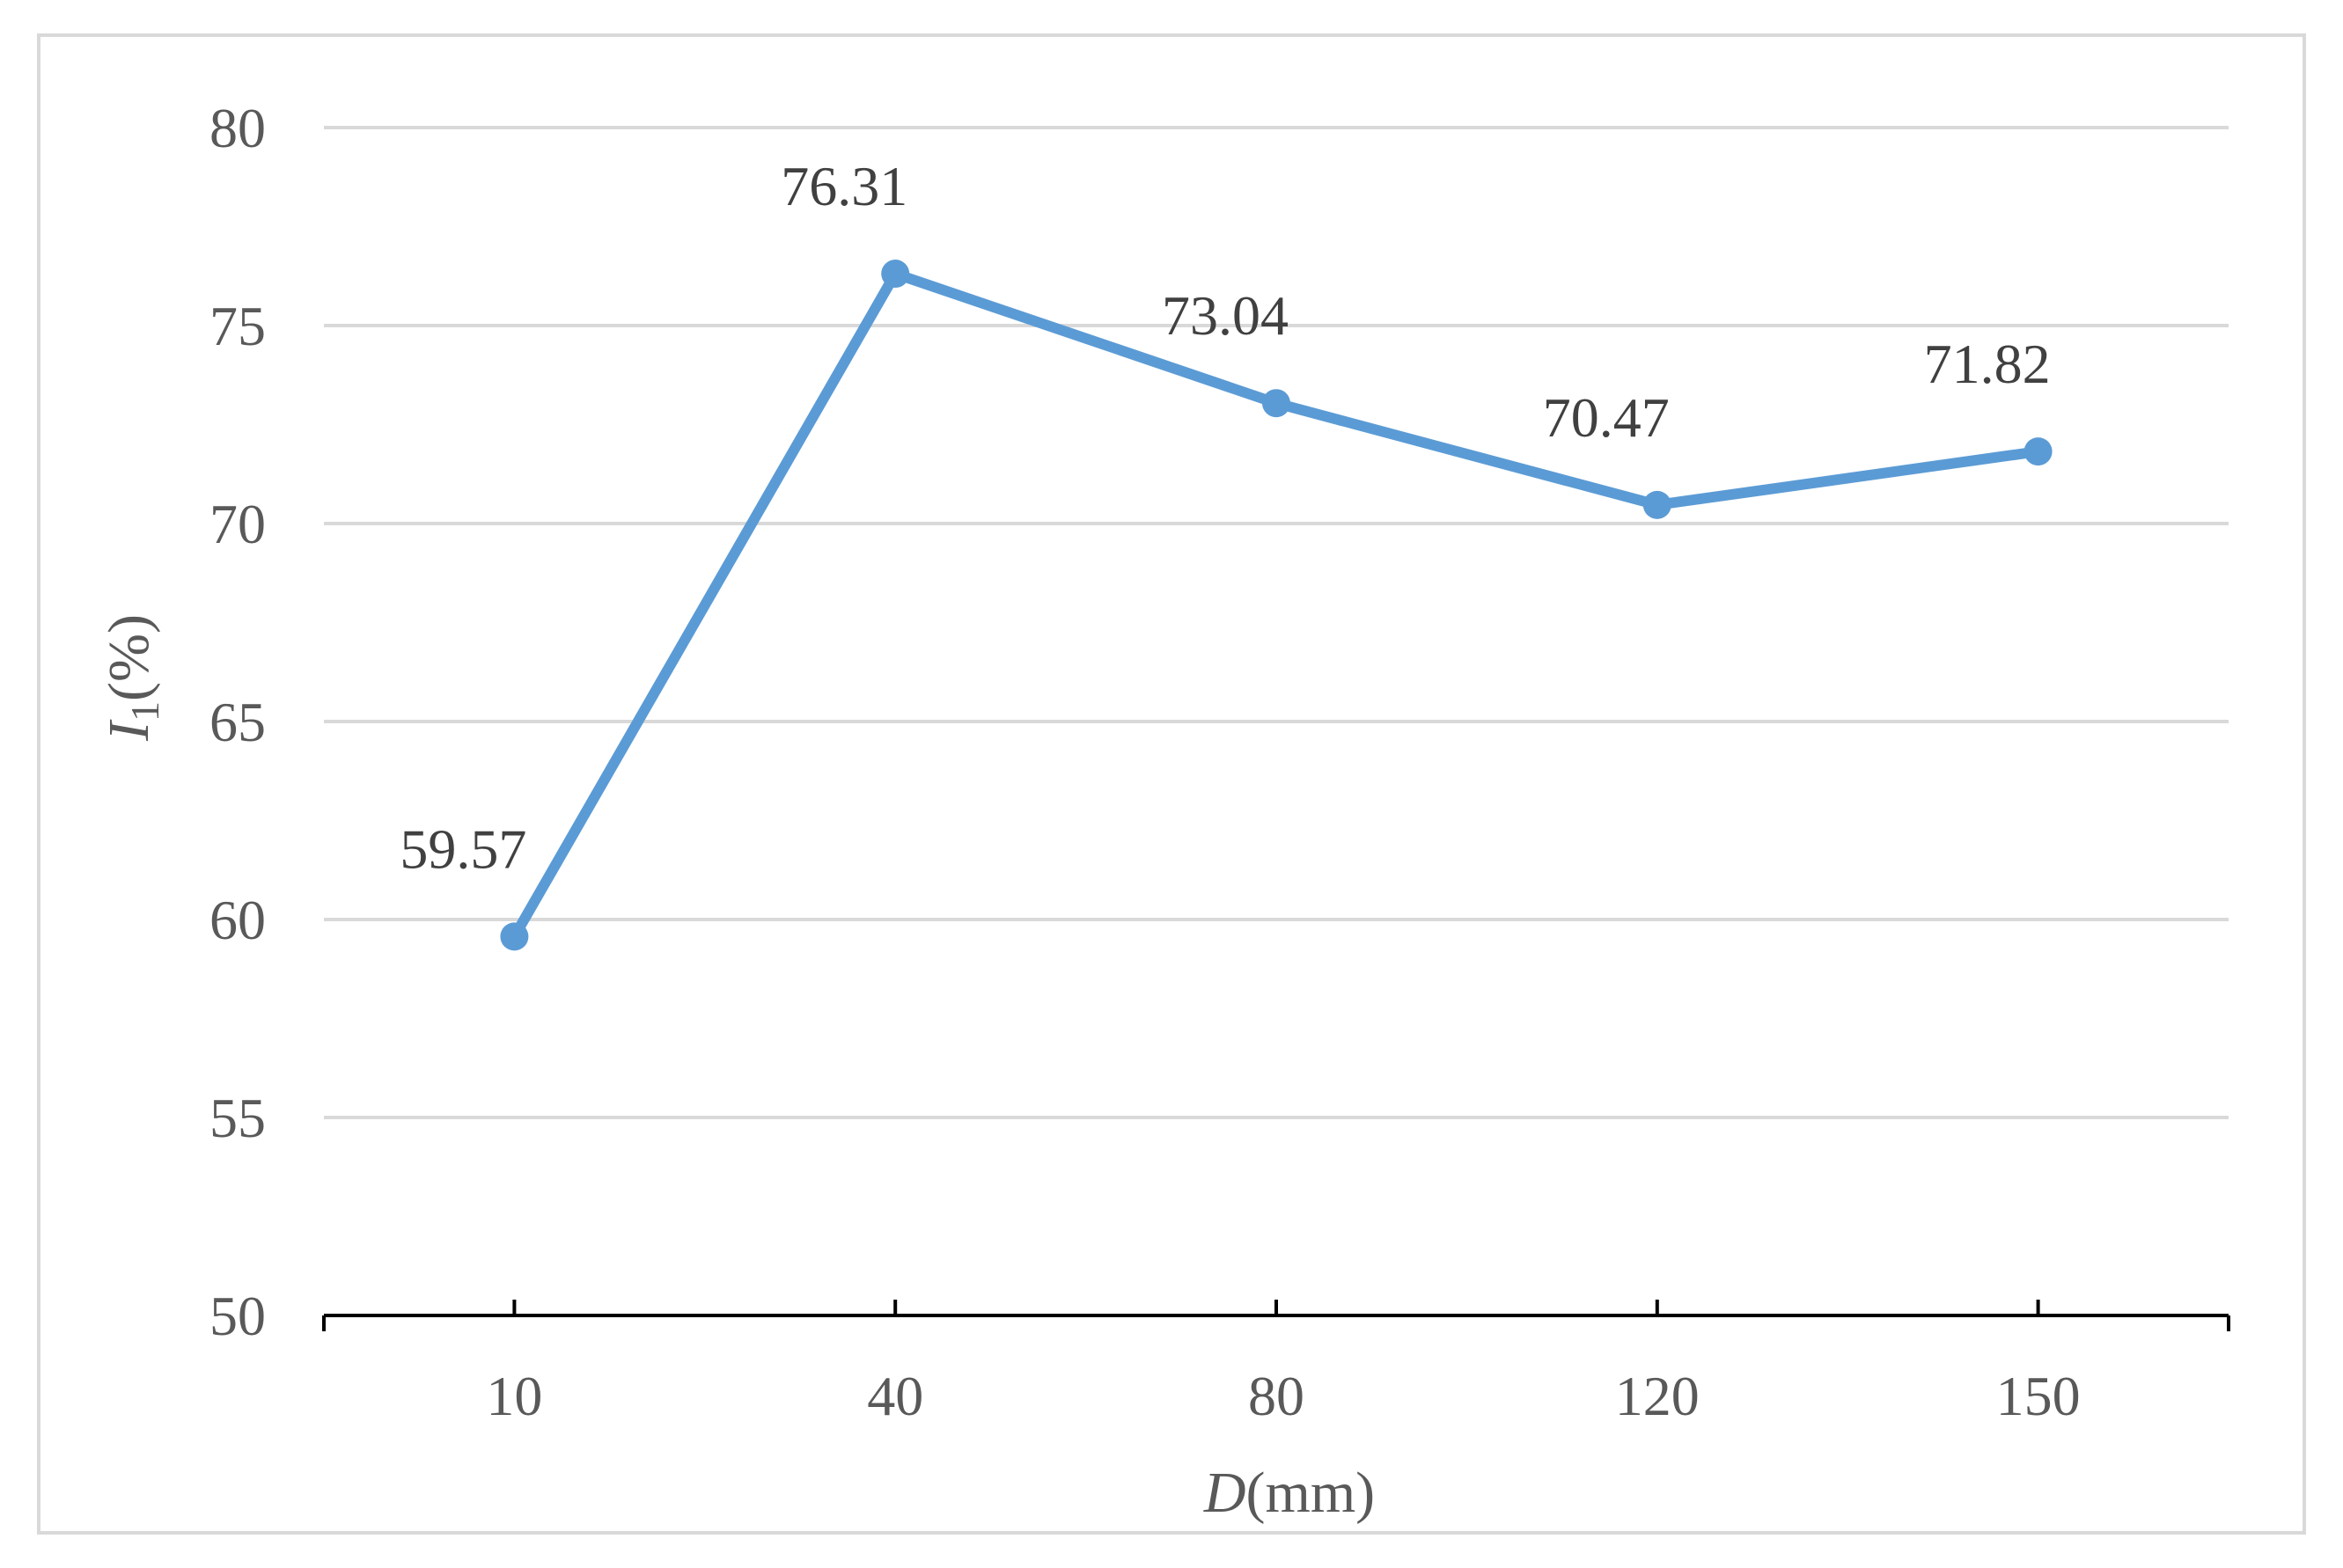 This screenshot has height=1568, width=2343. I want to click on data-label-120: 70.47, so click(1606, 417).